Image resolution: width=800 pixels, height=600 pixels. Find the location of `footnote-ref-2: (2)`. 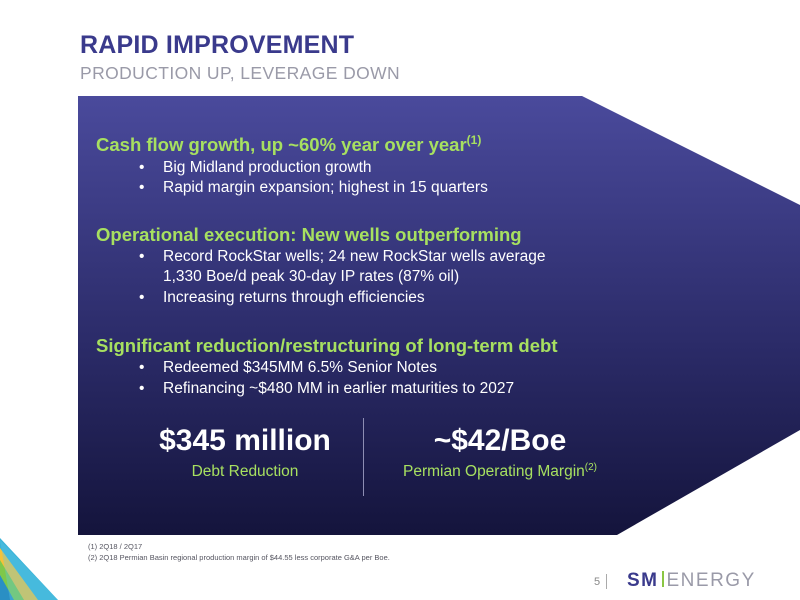

footnote-ref-2: (2) is located at coordinates (590, 467).